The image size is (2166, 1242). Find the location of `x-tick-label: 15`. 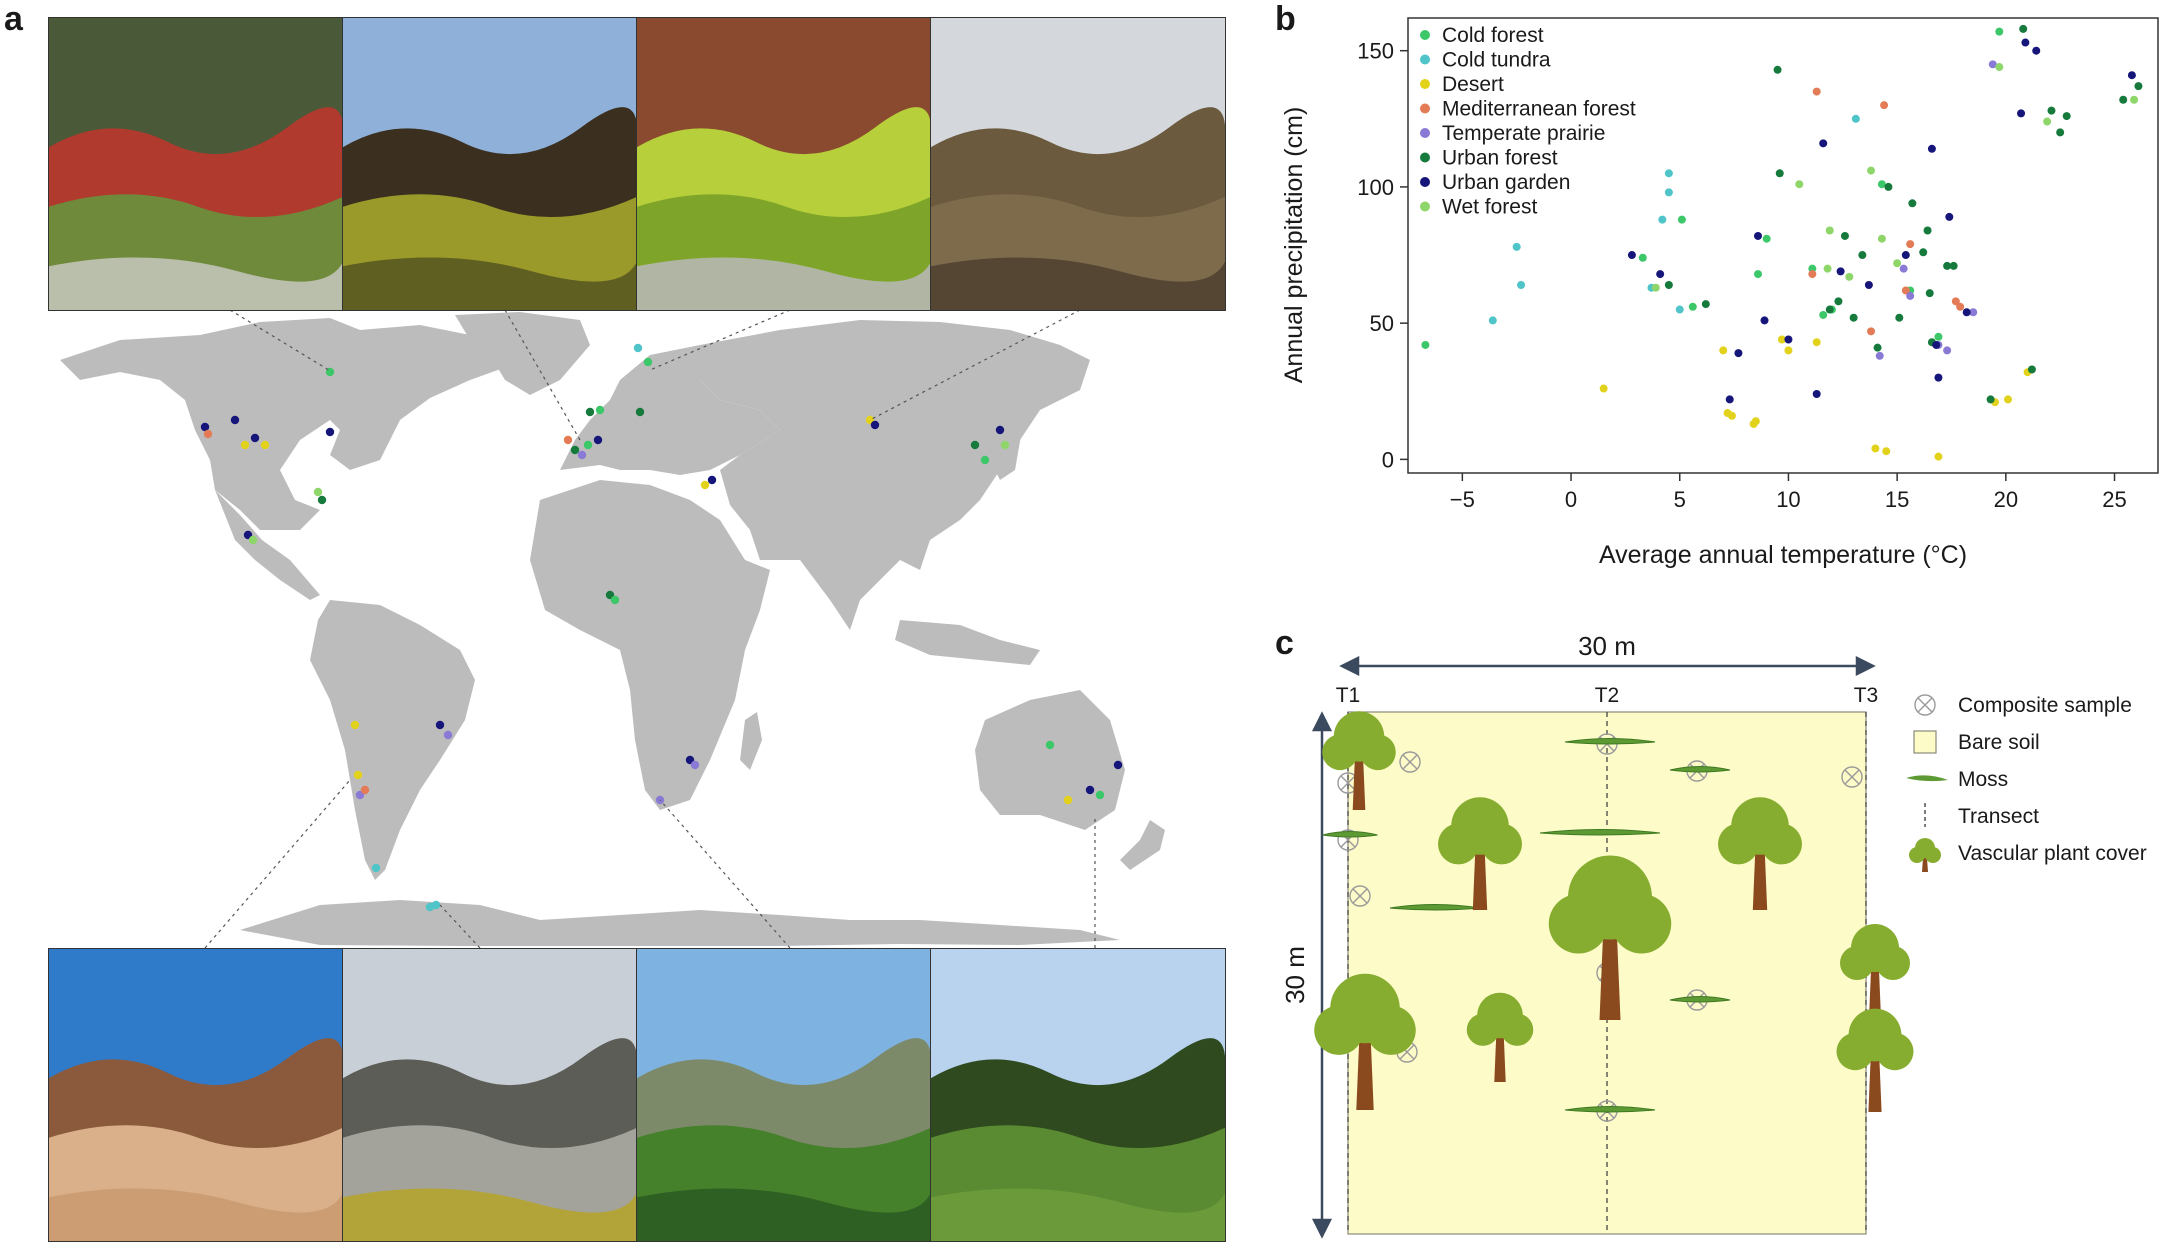

x-tick-label: 15 is located at coordinates (1897, 499).